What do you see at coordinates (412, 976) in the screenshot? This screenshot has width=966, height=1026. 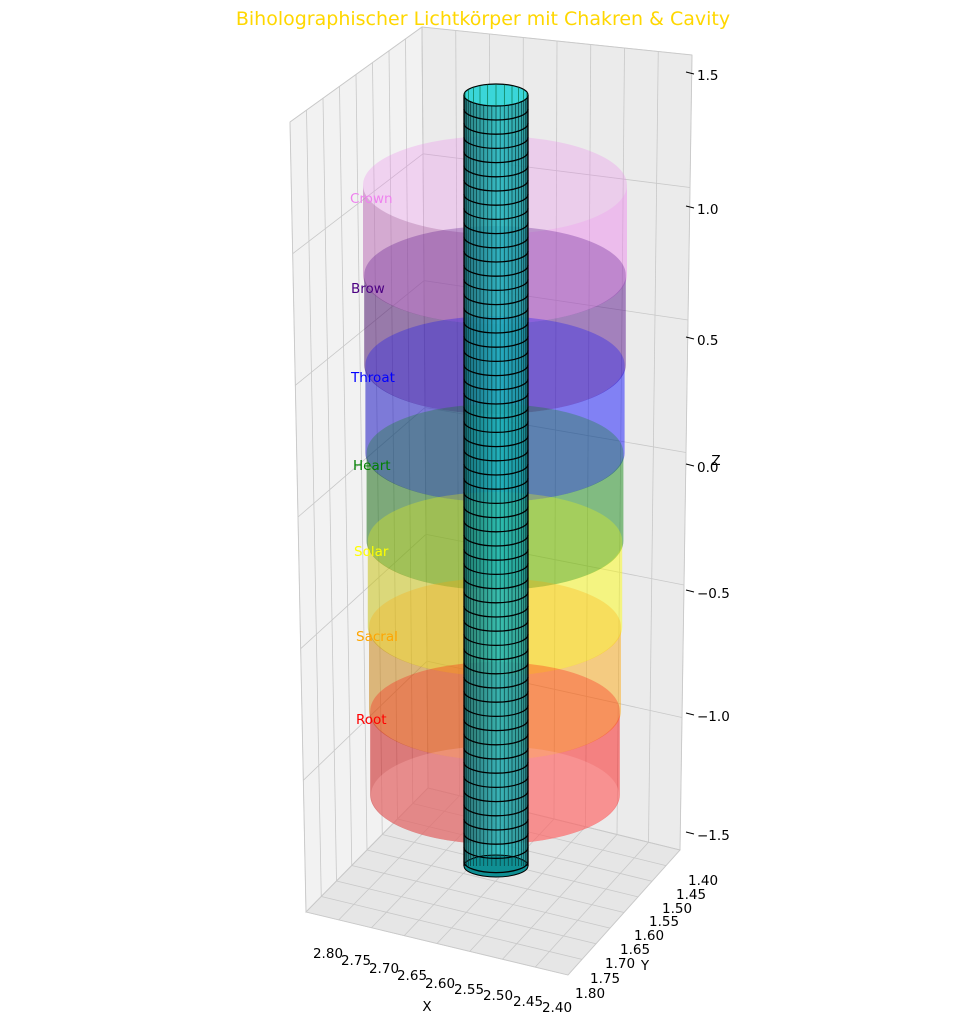 I see `x-tick-label: 2.65` at bounding box center [412, 976].